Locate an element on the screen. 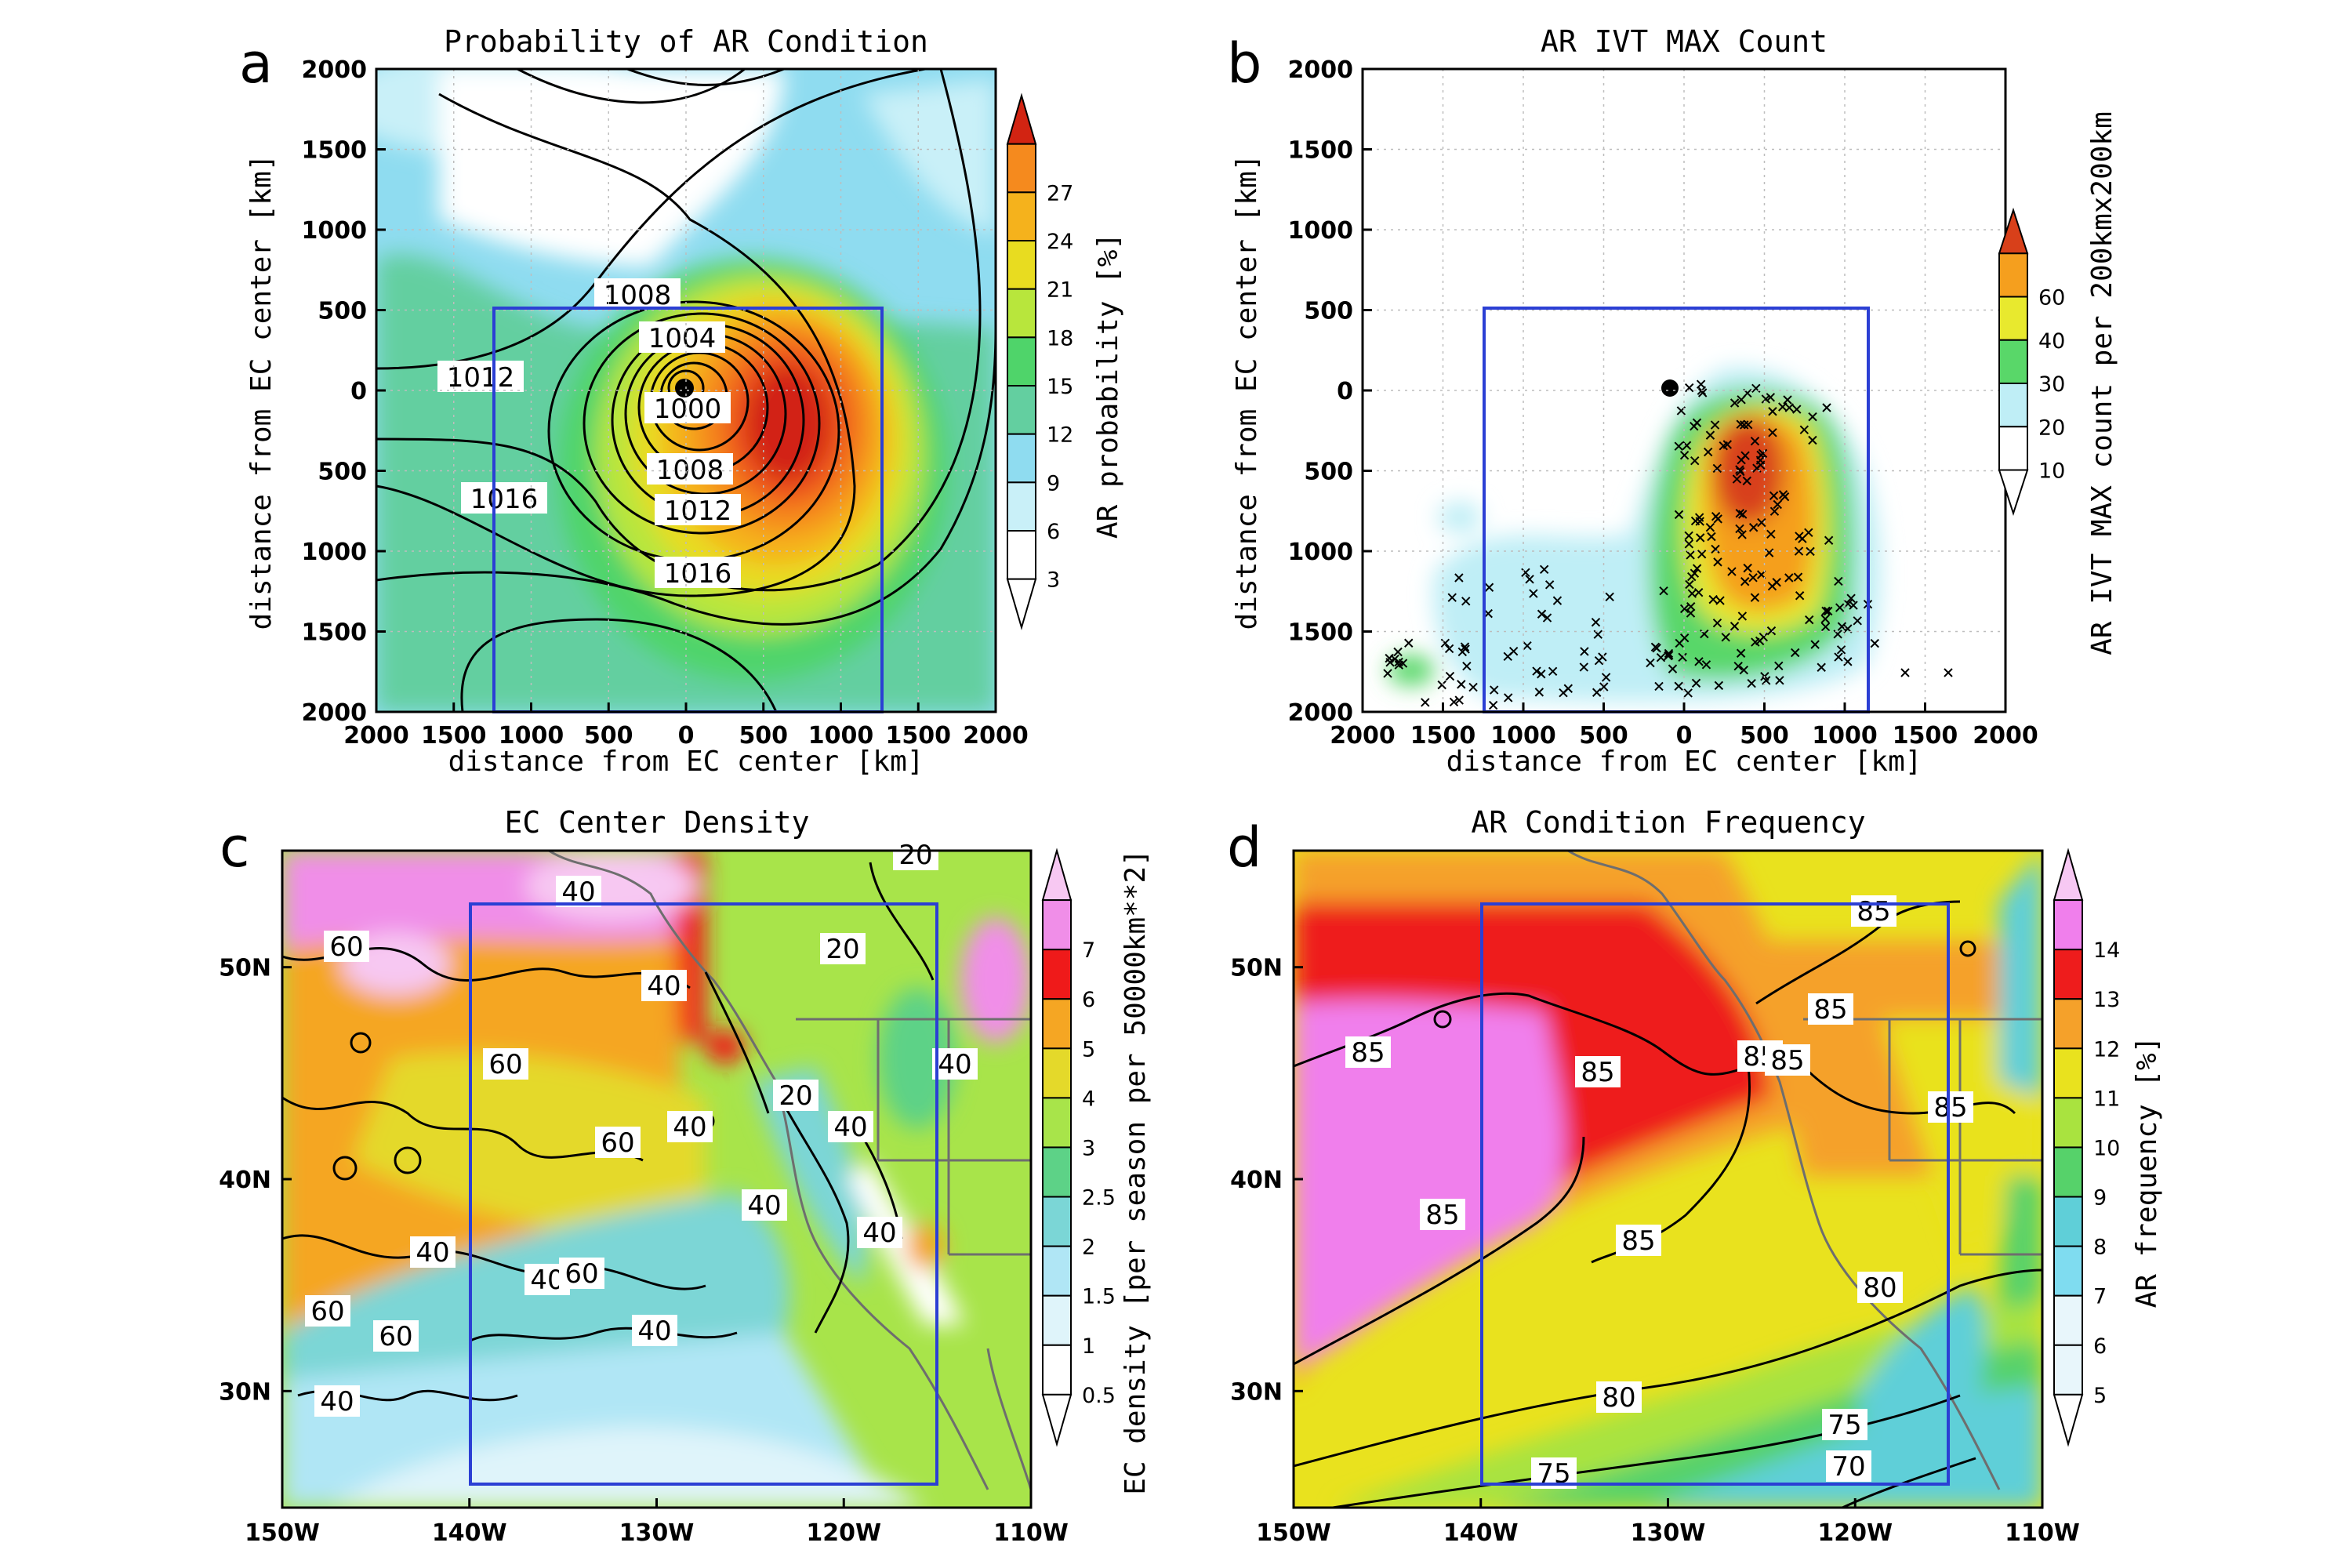 This screenshot has height=1568, width=2352. chart-title: EC Center Density is located at coordinates (657, 823).